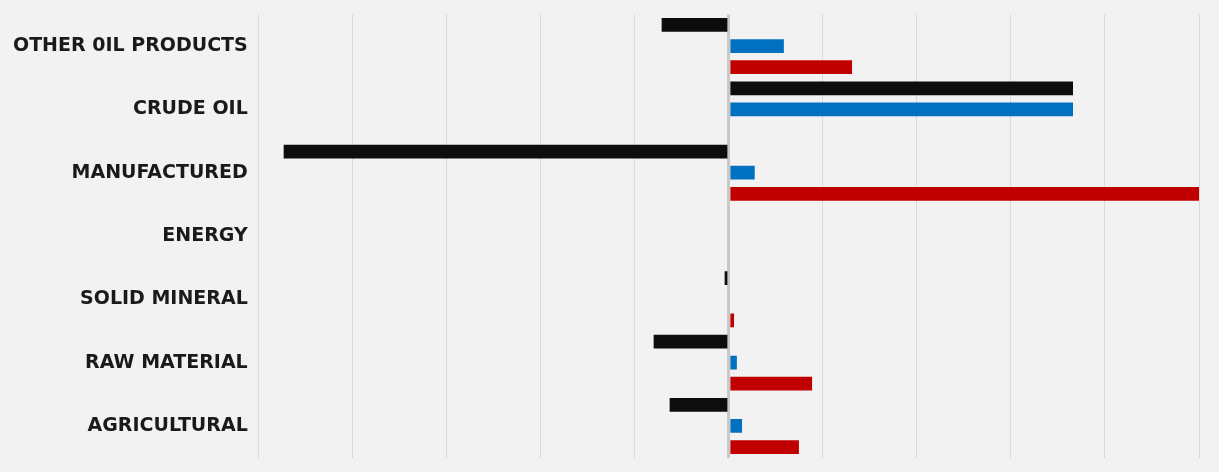 This screenshot has height=472, width=1219. What do you see at coordinates (190, 107) in the screenshot?
I see `y-tick-label: CRUDE OIL` at bounding box center [190, 107].